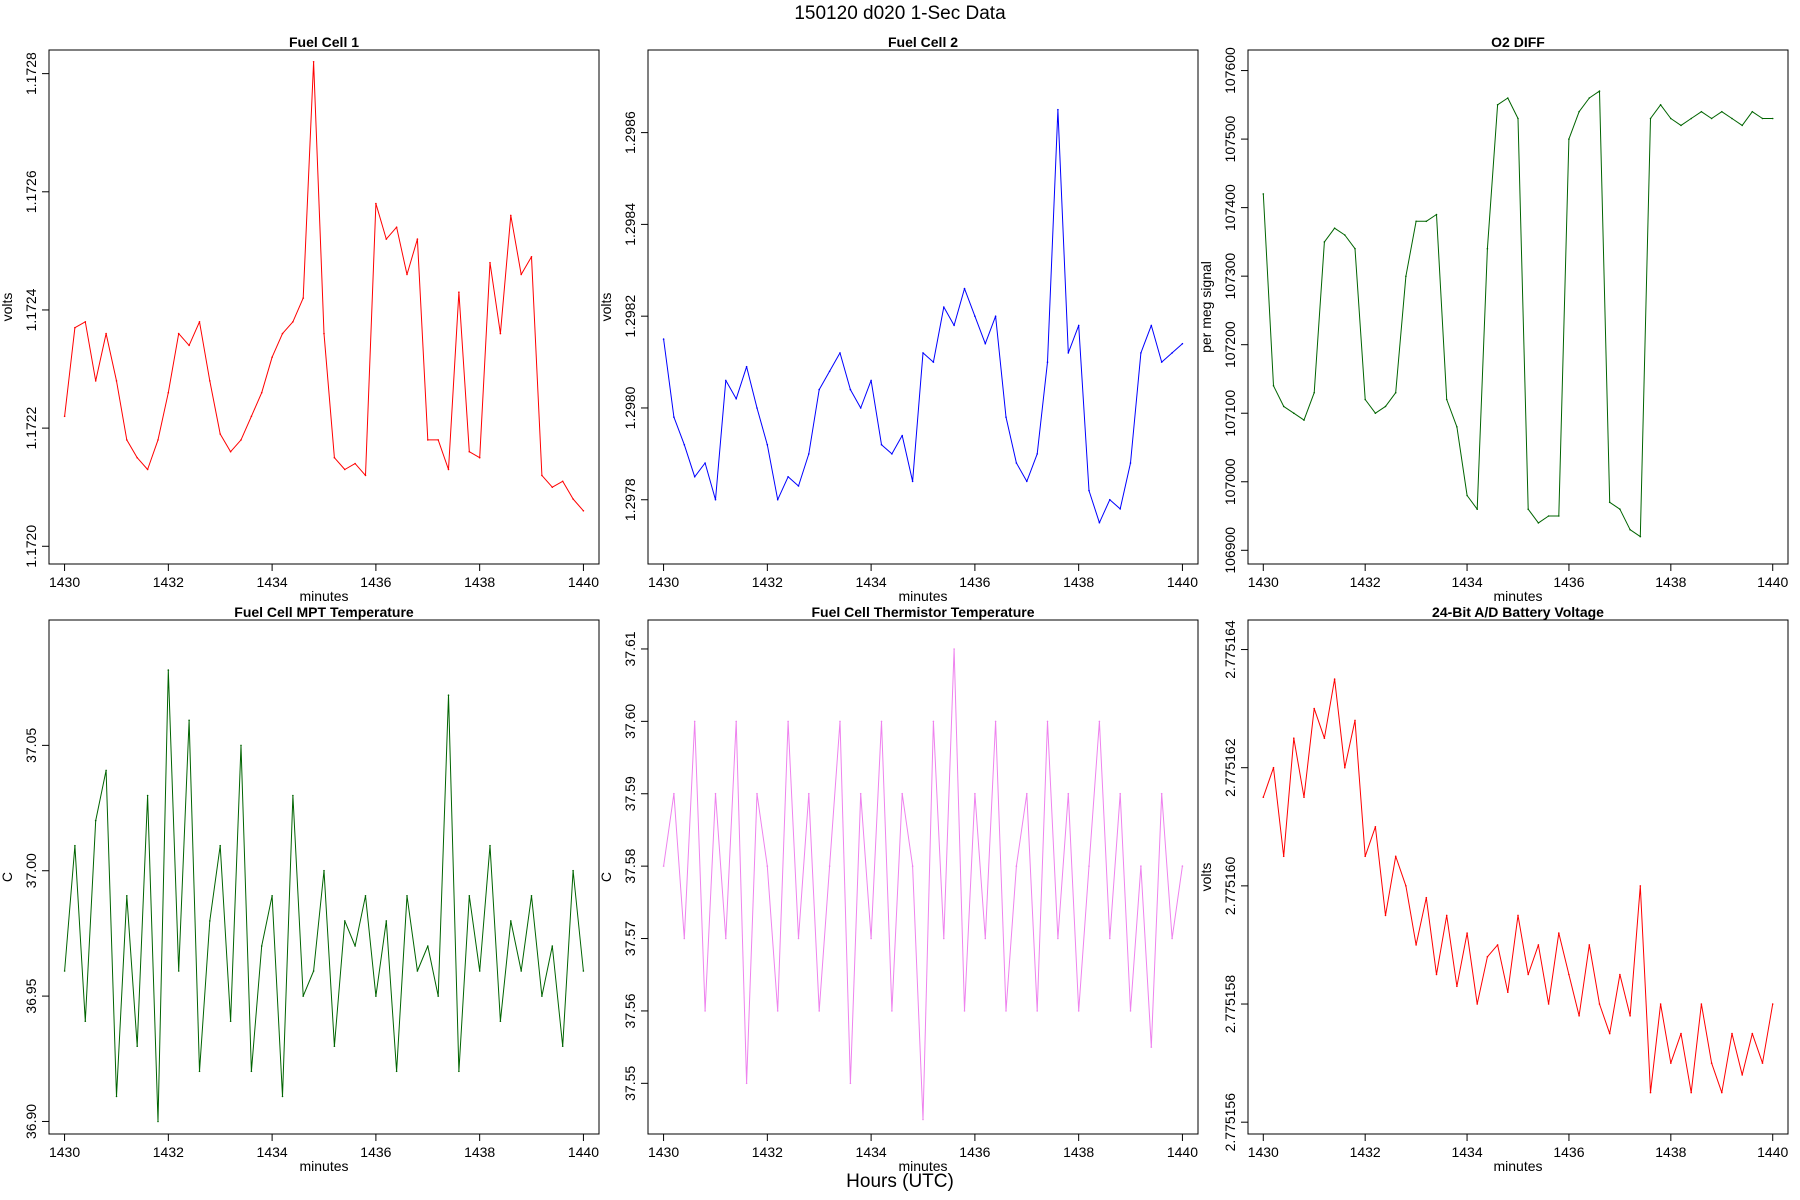  Describe the element at coordinates (31, 546) in the screenshot. I see `y-tick-label: 1.1720` at that location.